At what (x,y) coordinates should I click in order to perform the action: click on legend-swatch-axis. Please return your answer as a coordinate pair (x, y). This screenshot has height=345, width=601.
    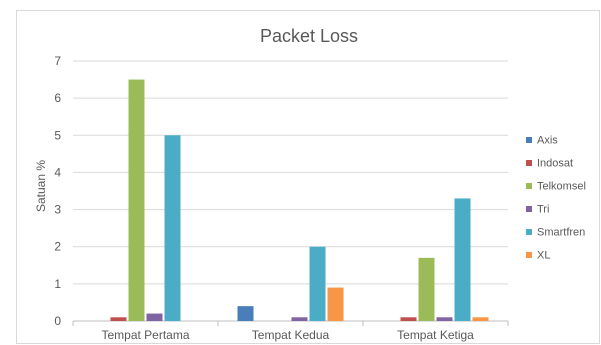
    Looking at the image, I should click on (529, 140).